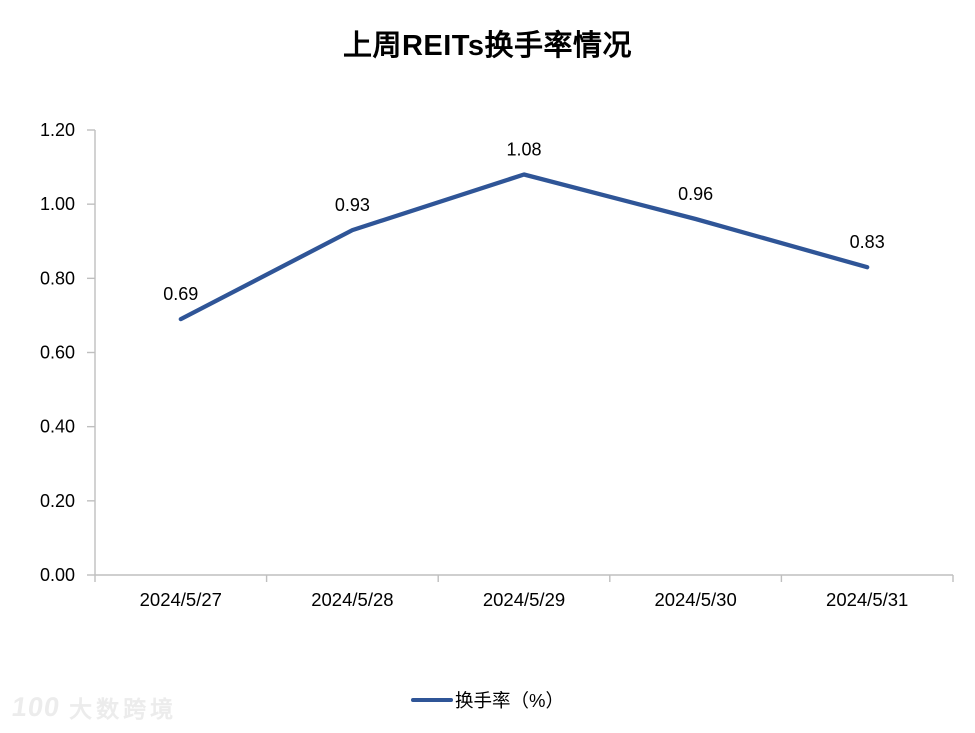 The image size is (975, 733). I want to click on x-axis-category-label: 2024/5/30, so click(695, 599).